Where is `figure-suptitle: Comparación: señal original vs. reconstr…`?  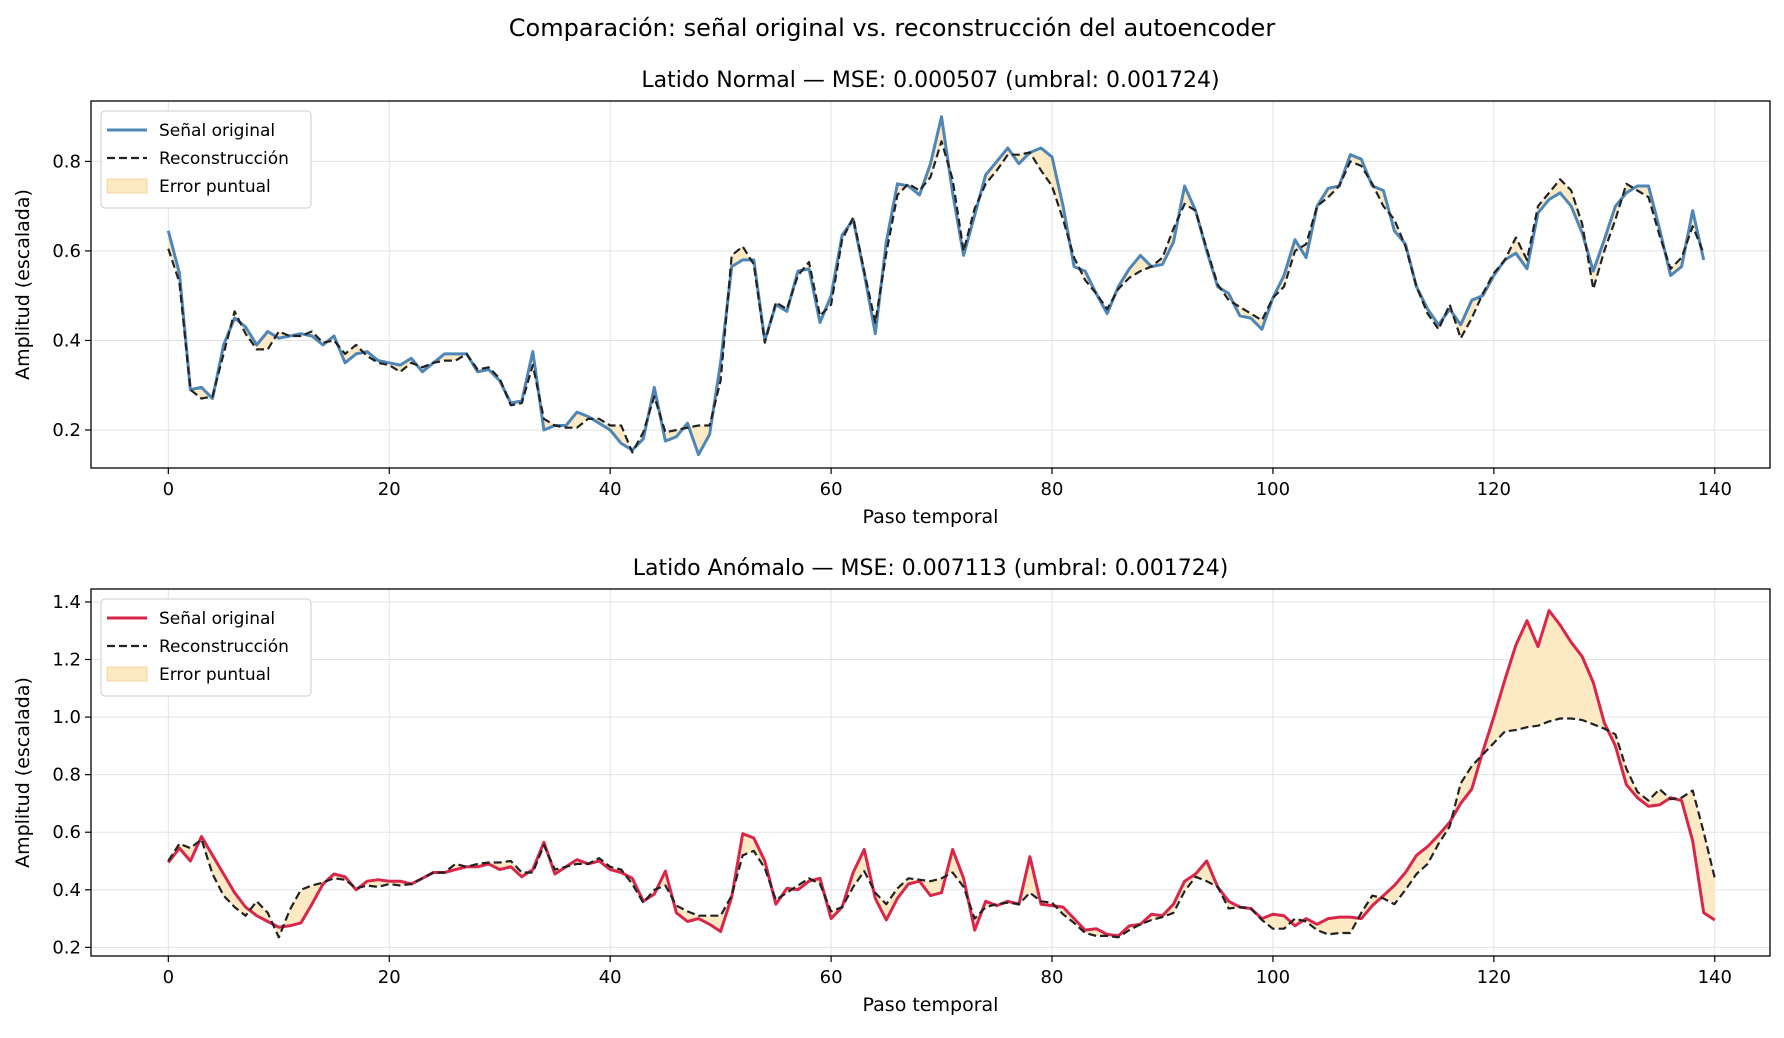
figure-suptitle: Comparación: señal original vs. reconstr… is located at coordinates (892, 28).